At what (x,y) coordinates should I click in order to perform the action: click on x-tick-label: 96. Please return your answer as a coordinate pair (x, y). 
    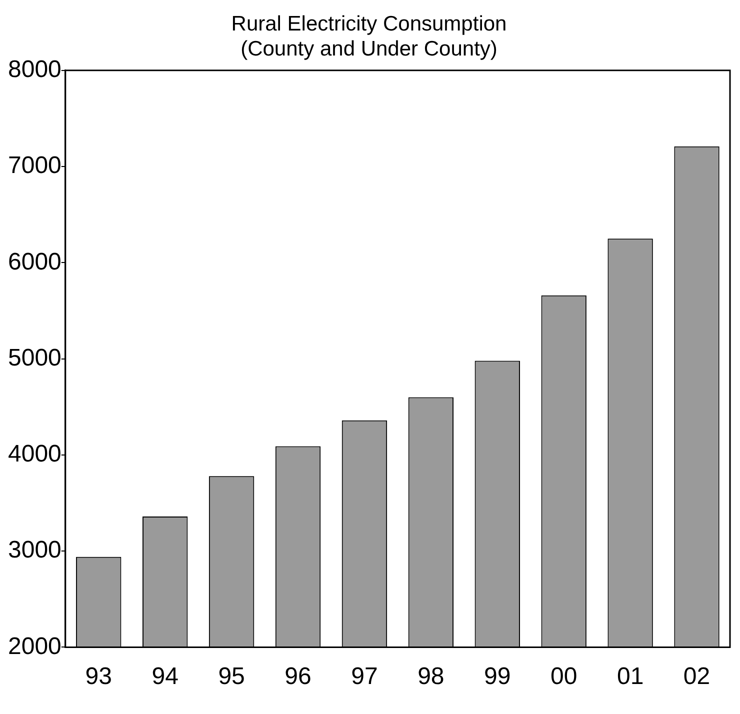
    Looking at the image, I should click on (298, 676).